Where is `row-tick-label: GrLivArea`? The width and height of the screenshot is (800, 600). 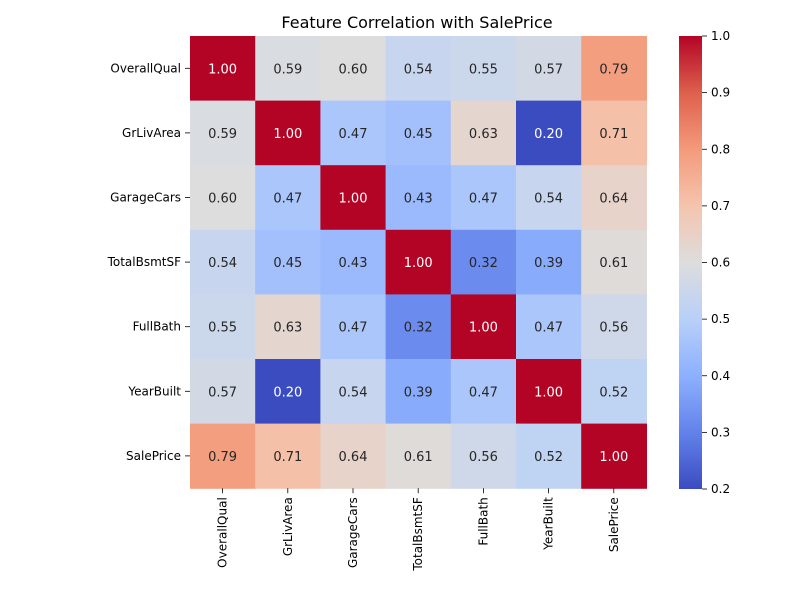 row-tick-label: GrLivArea is located at coordinates (151, 133).